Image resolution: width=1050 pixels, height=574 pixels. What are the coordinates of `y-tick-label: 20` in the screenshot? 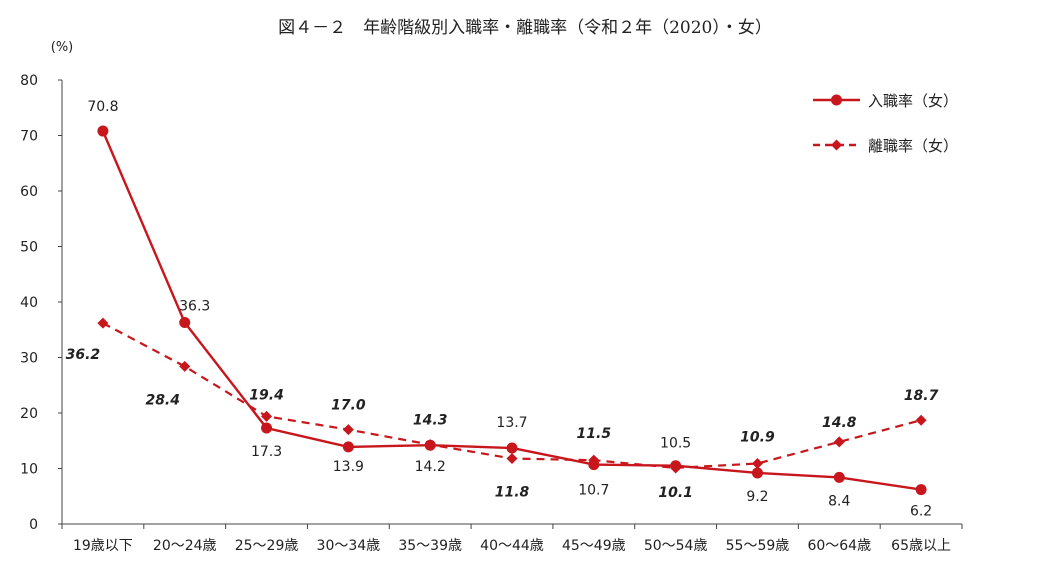 It's located at (29, 414).